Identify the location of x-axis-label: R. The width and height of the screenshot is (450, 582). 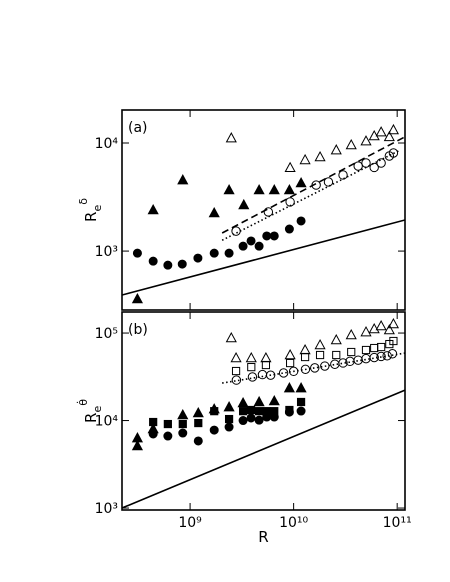
(263, 537).